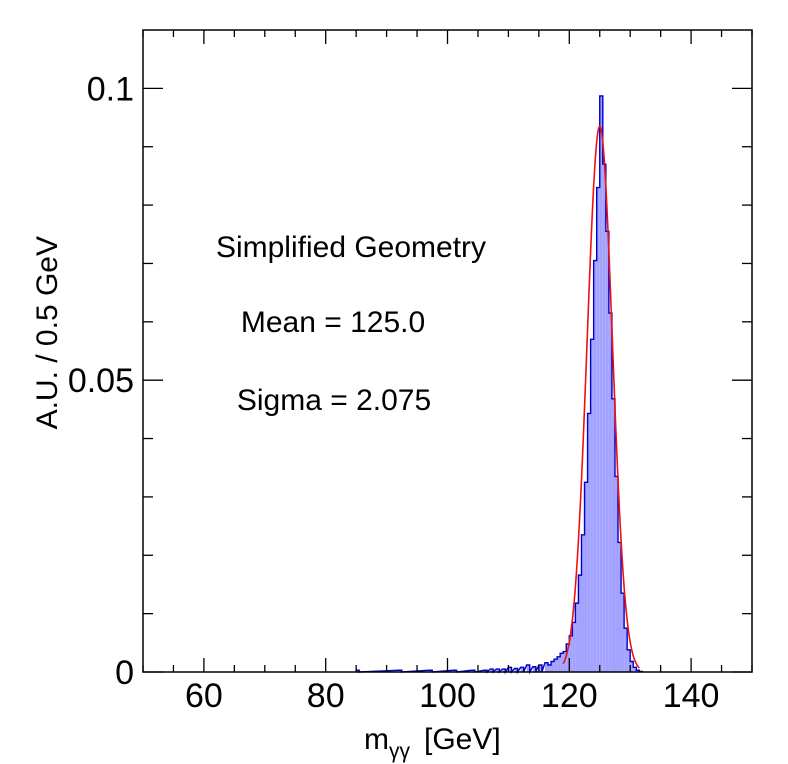 Image resolution: width=788 pixels, height=764 pixels. What do you see at coordinates (326, 696) in the screenshot?
I see `x-tick-label: 80` at bounding box center [326, 696].